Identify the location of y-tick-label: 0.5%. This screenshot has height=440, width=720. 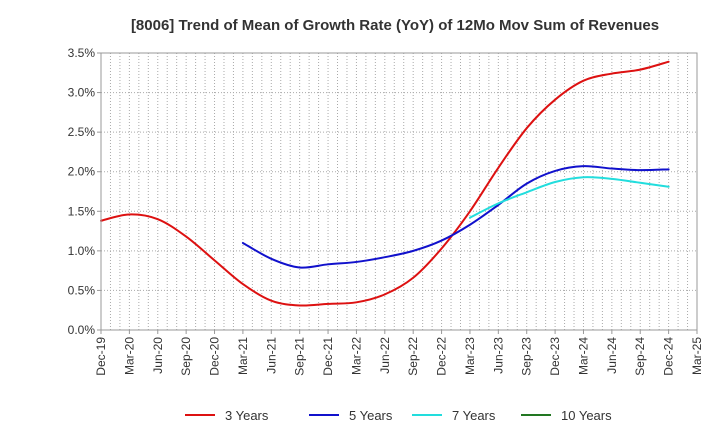
(82, 290).